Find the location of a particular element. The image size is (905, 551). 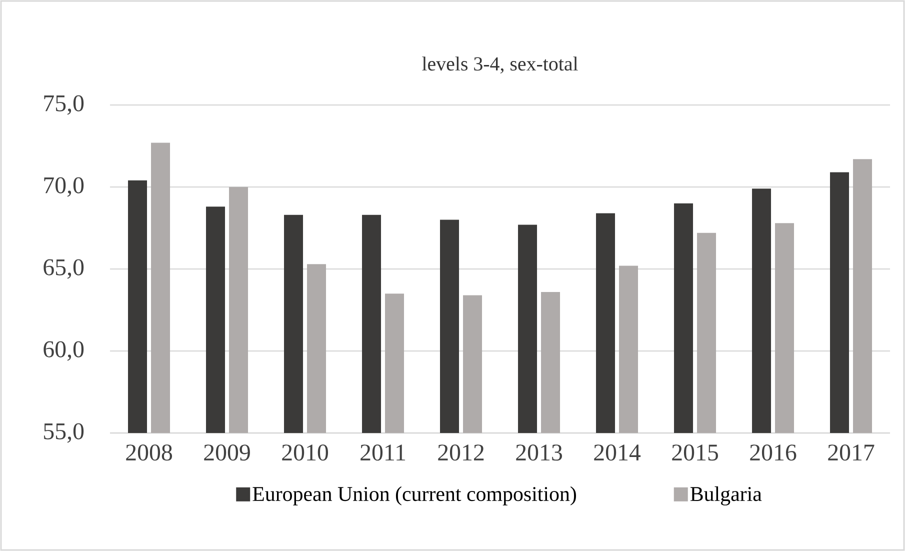

x-tick-label: 2008 is located at coordinates (149, 452).